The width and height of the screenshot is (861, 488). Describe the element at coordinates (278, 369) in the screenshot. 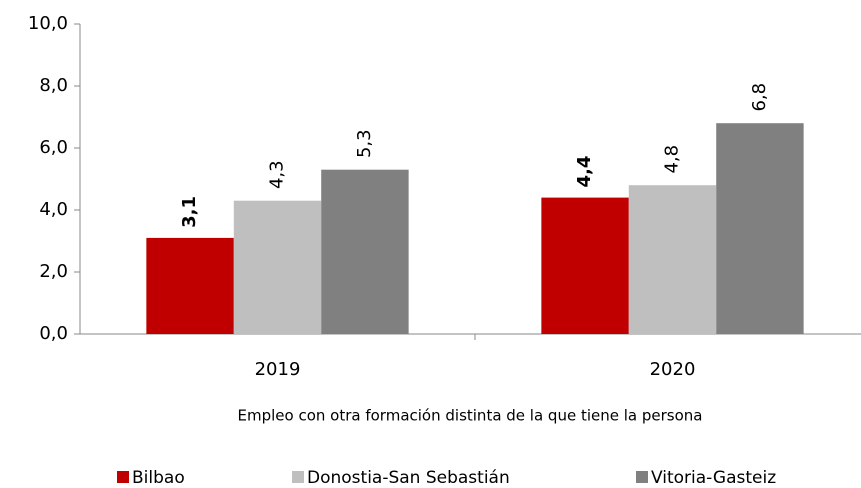

I see `x-tick-label: 2019` at that location.